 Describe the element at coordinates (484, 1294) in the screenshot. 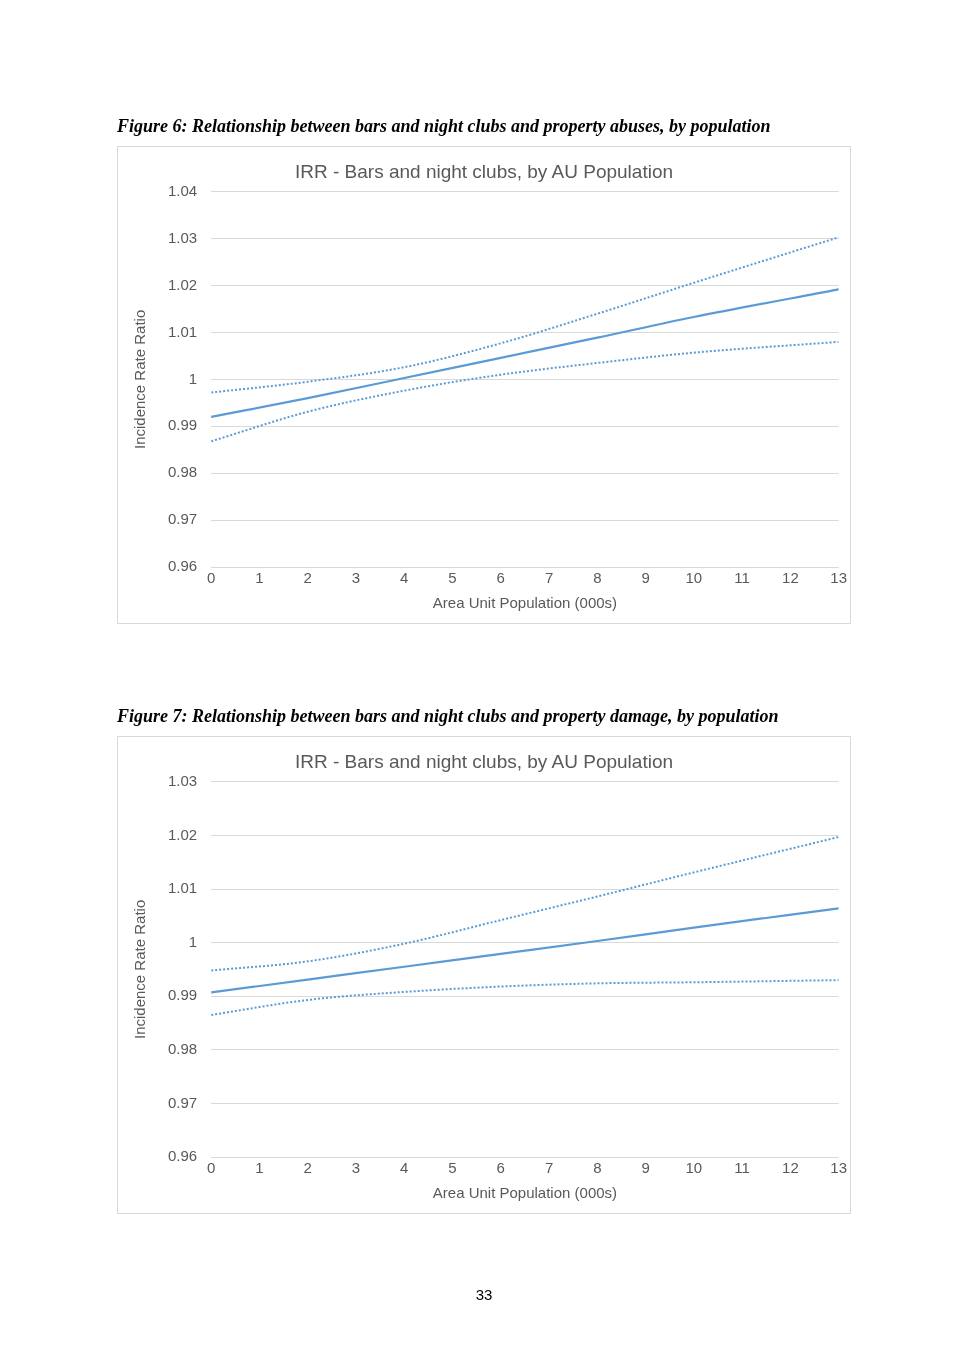

I see `text: 33` at that location.